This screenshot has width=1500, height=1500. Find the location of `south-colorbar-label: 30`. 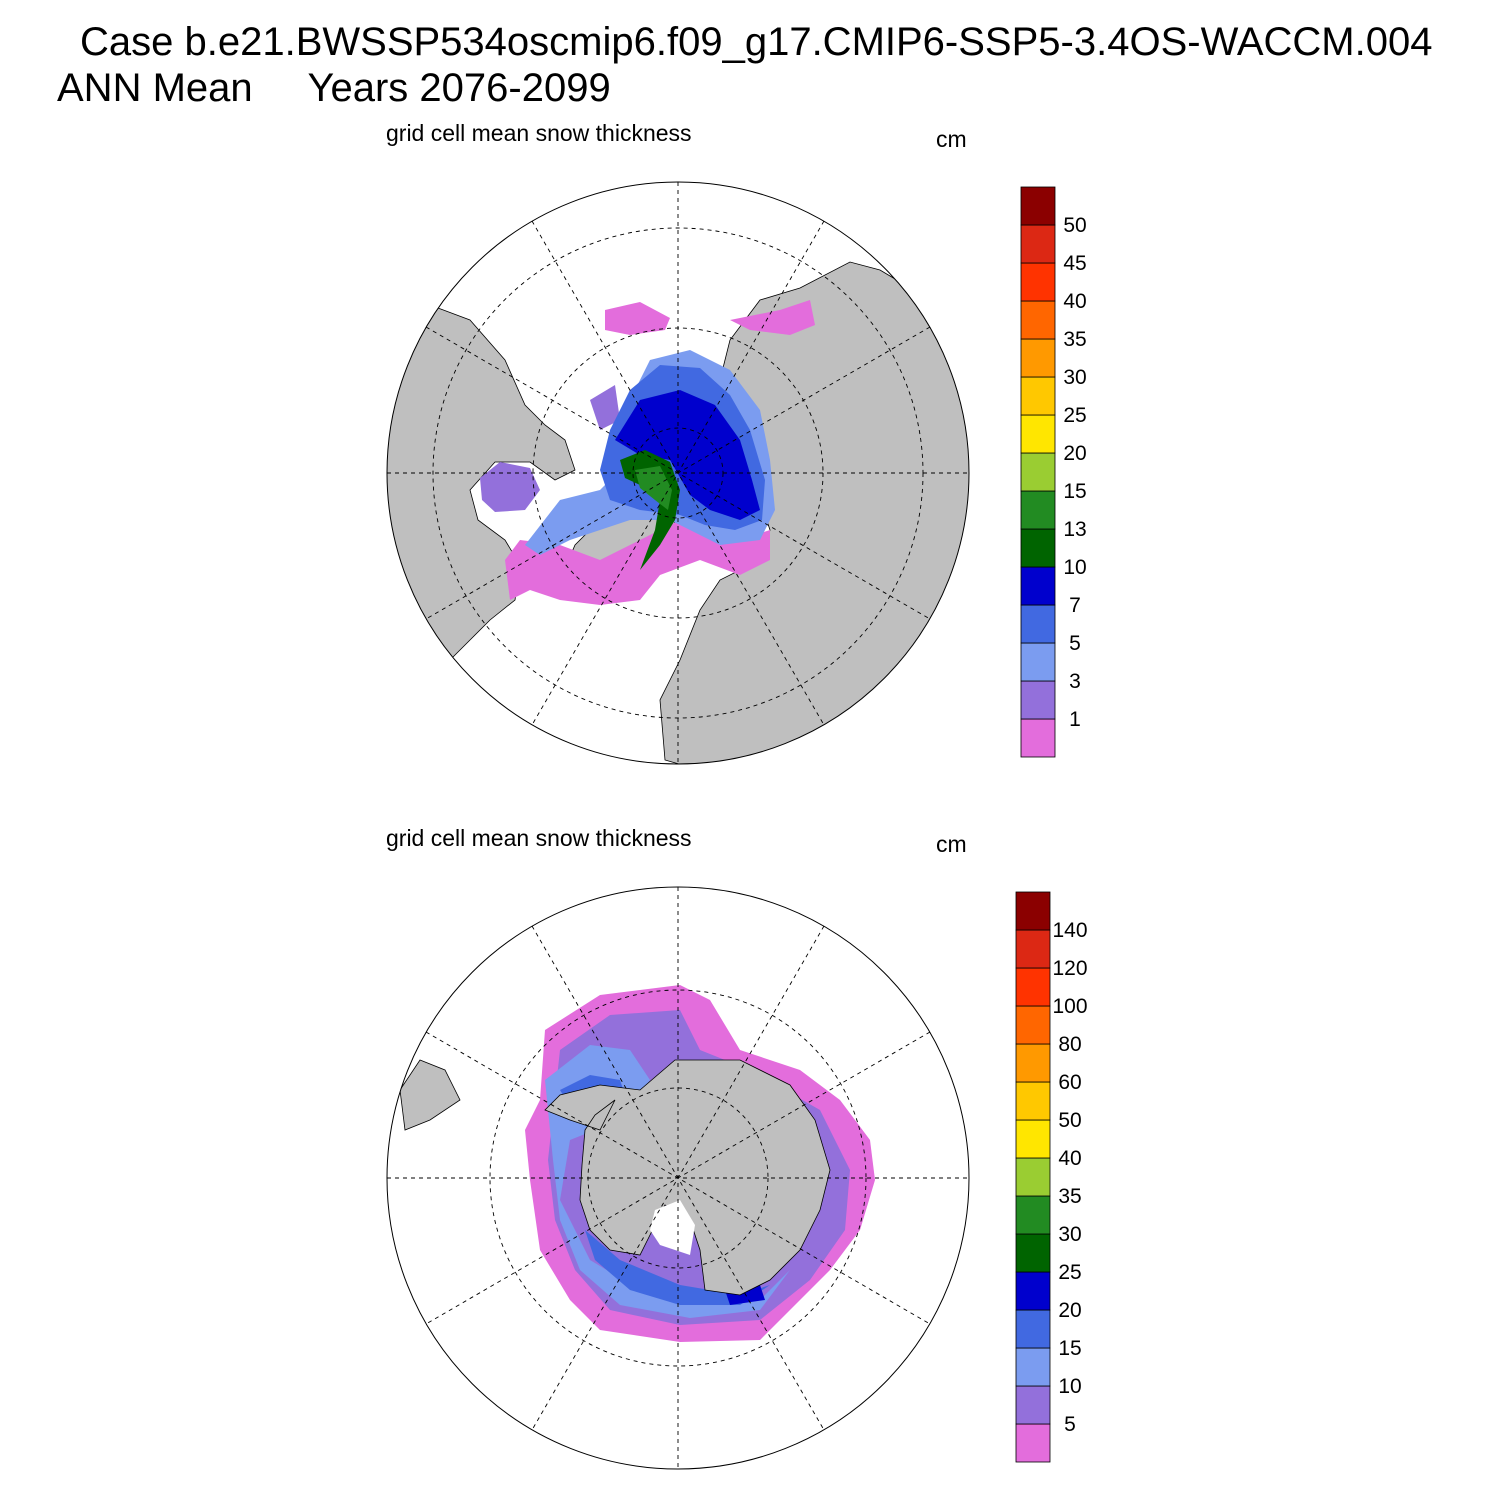

south-colorbar-label: 30 is located at coordinates (1069, 1234).